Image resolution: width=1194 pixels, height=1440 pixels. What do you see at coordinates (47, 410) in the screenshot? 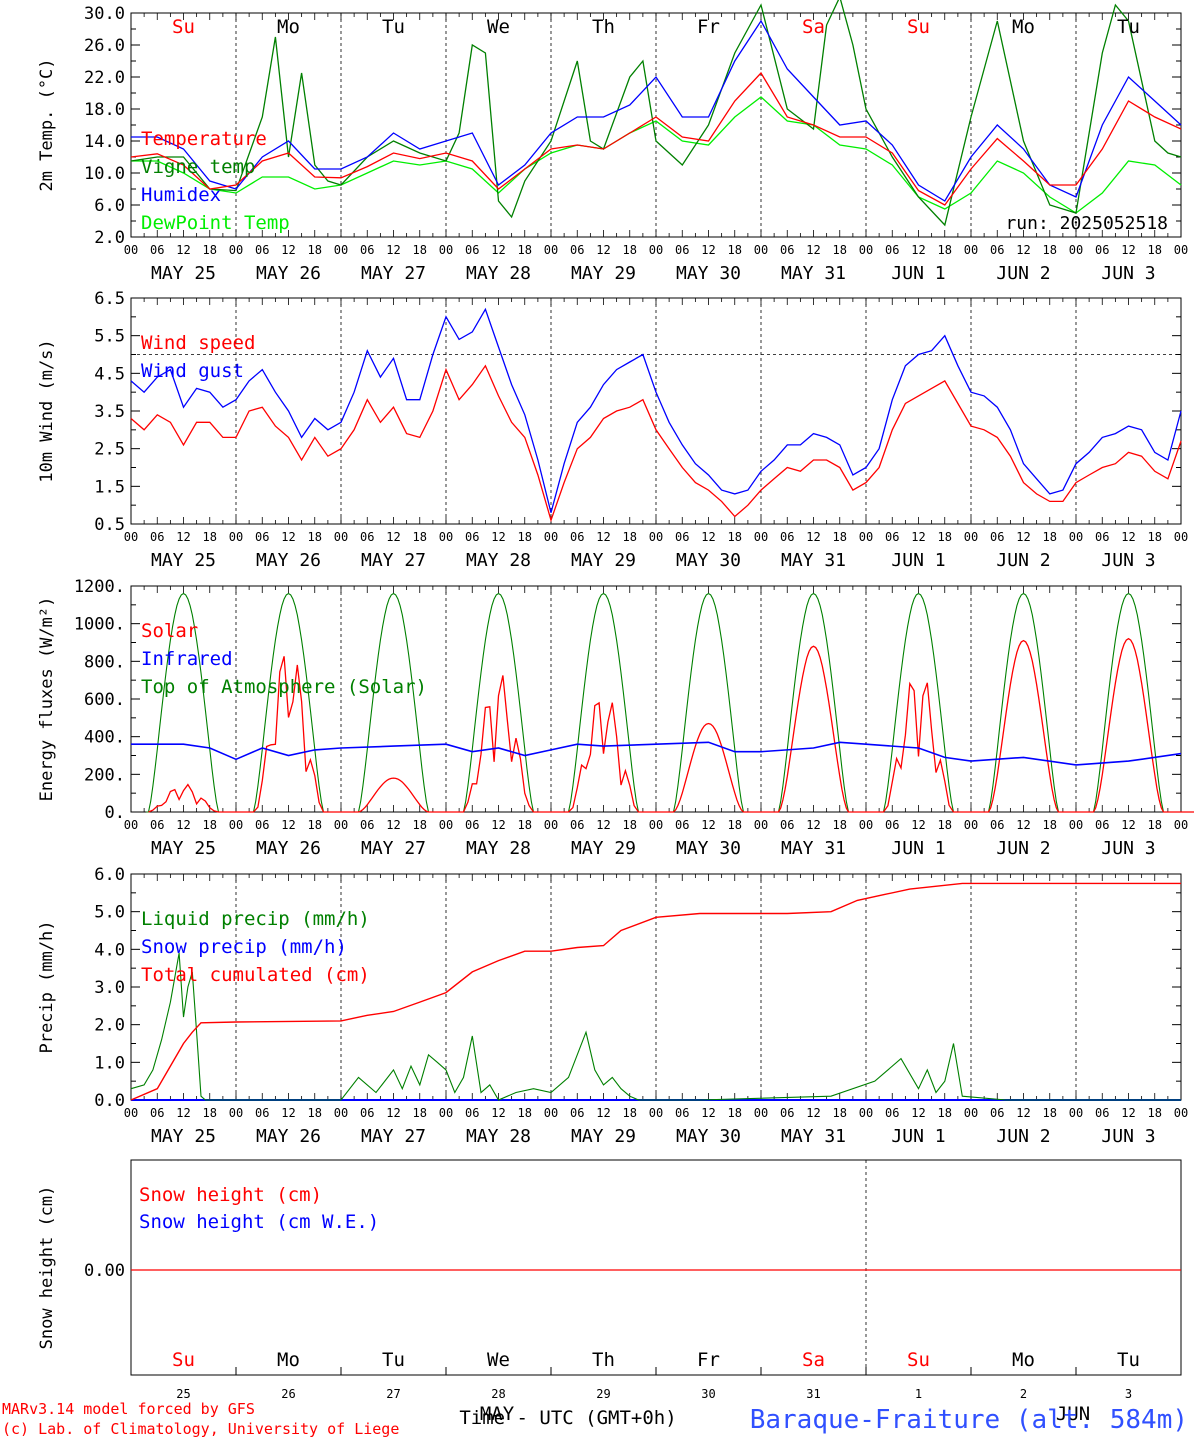
I see `y-axis-label: 10m Wind (m/s)` at bounding box center [47, 410].